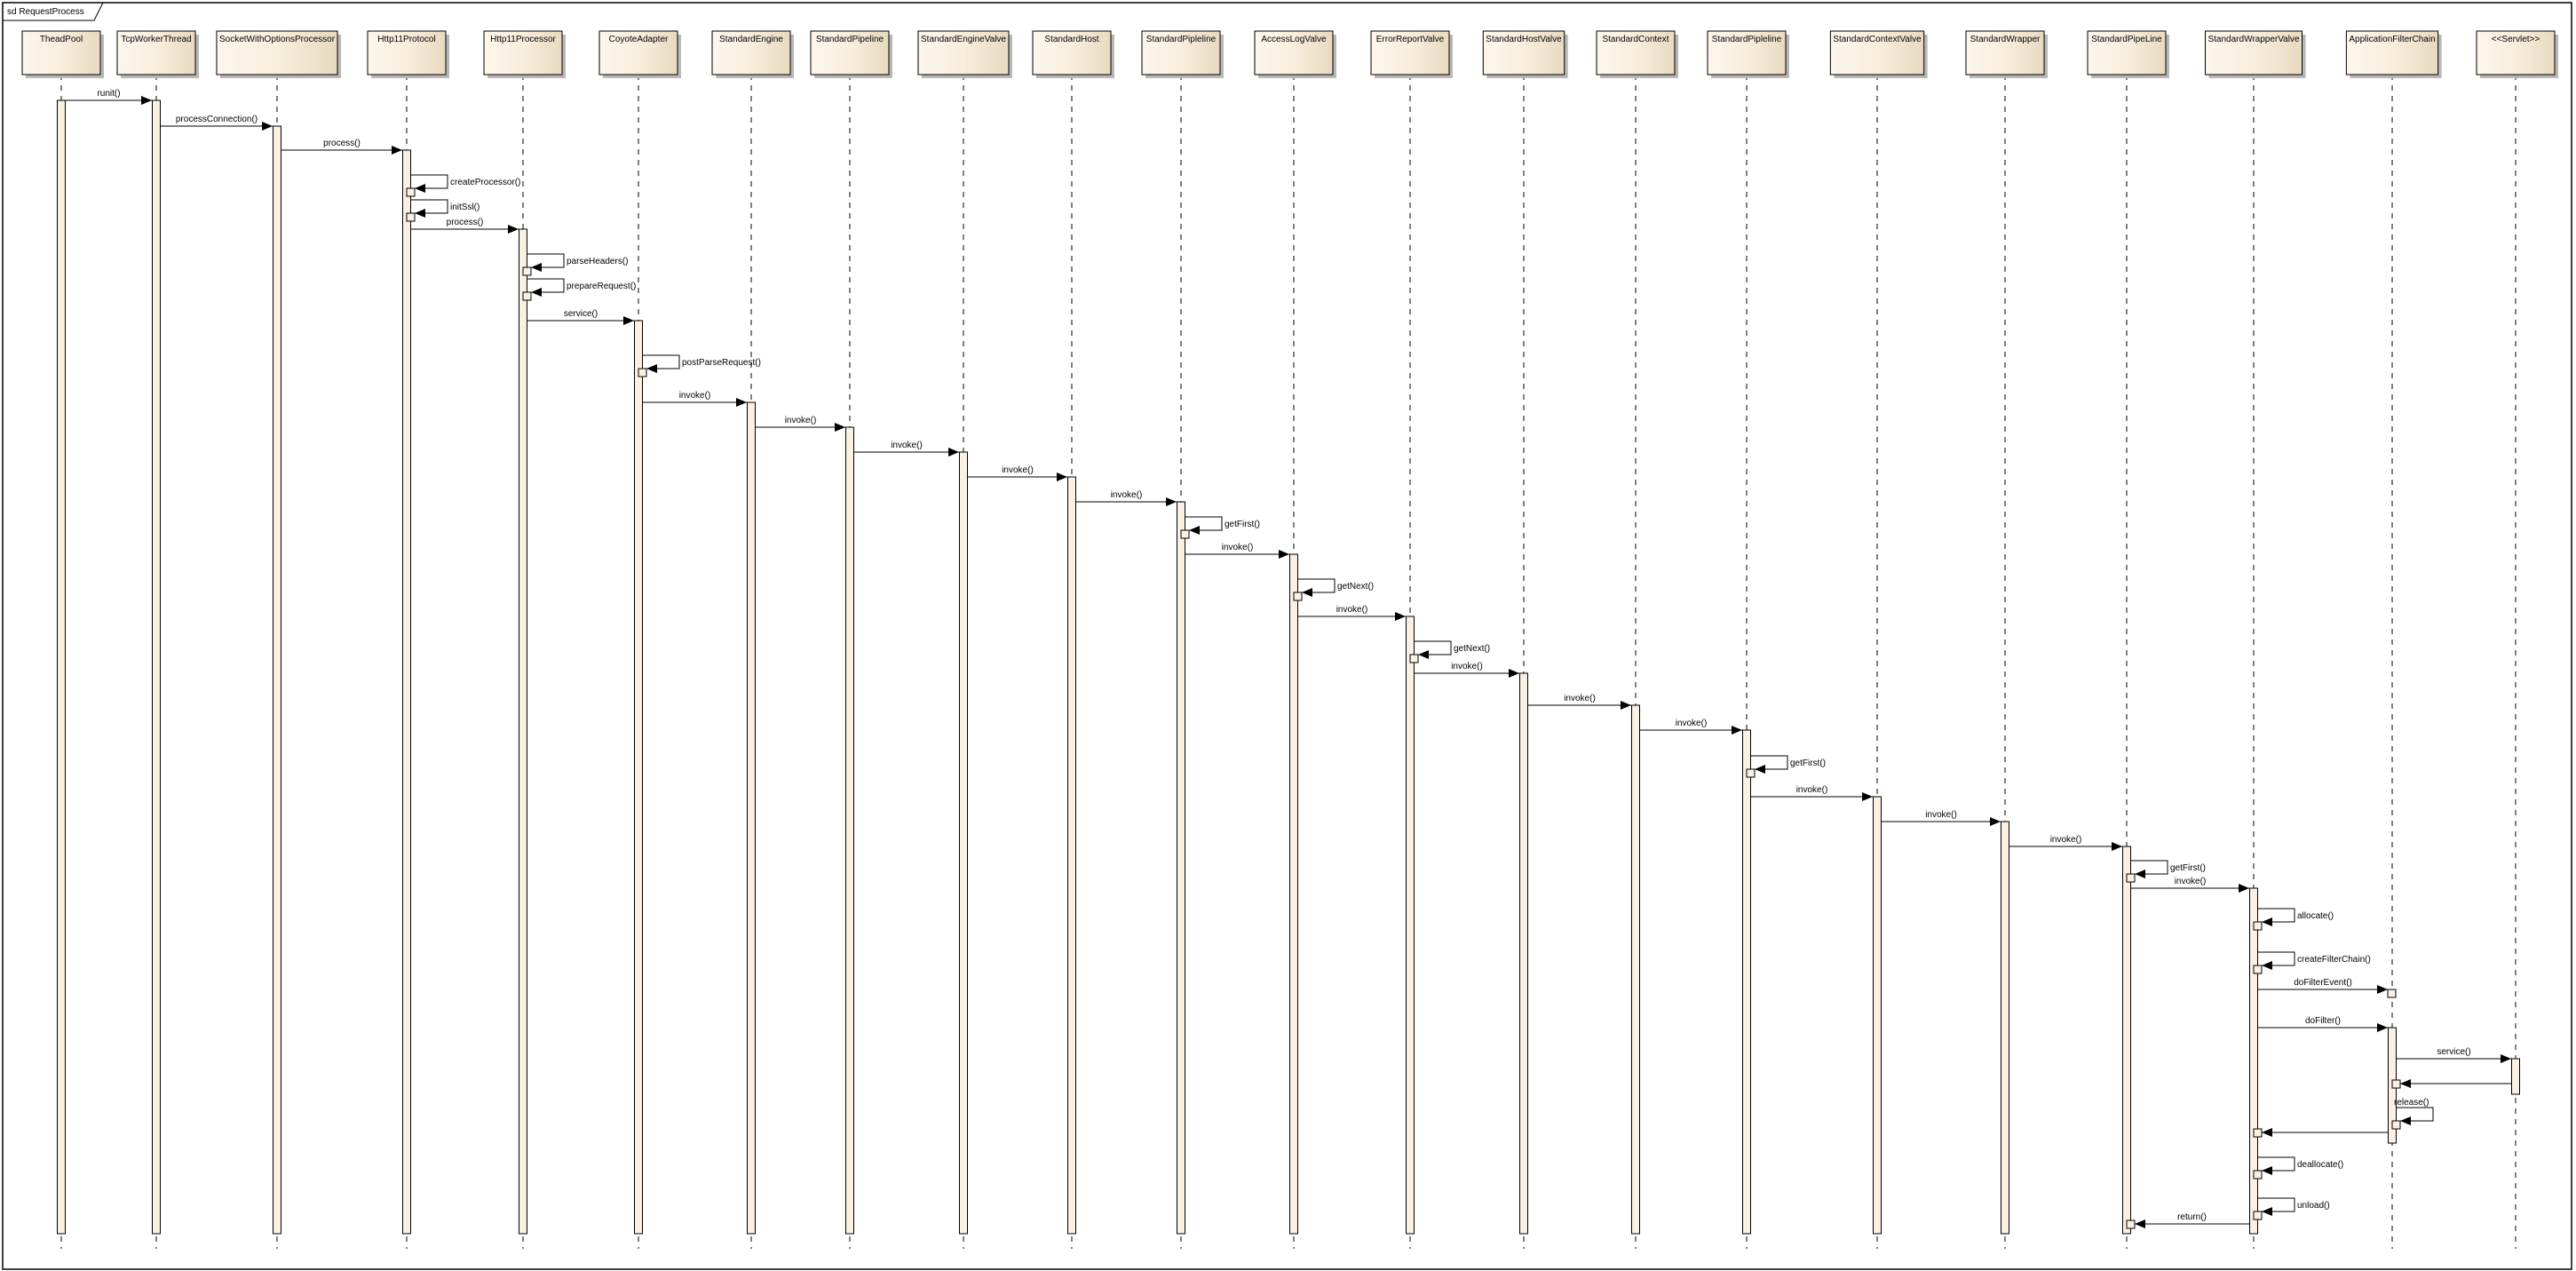 The height and width of the screenshot is (1271, 2576). I want to click on message-label: service(), so click(581, 314).